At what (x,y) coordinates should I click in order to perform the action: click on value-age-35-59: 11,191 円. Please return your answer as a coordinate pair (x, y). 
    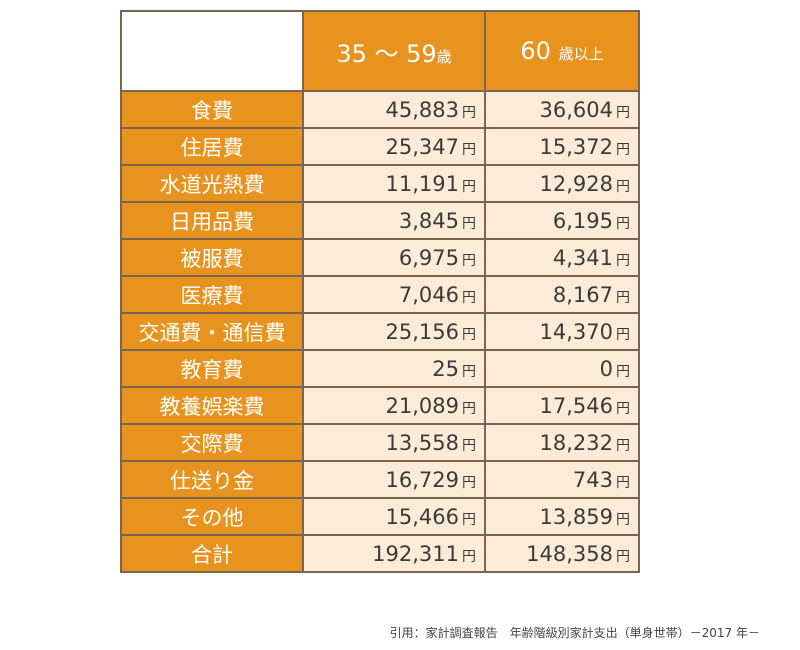
    Looking at the image, I should click on (394, 183).